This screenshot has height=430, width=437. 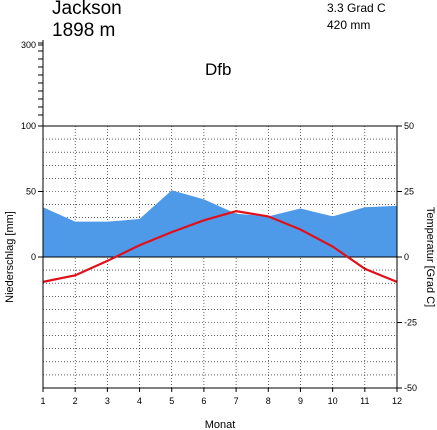 What do you see at coordinates (220, 424) in the screenshot?
I see `x-axis-title: Monat` at bounding box center [220, 424].